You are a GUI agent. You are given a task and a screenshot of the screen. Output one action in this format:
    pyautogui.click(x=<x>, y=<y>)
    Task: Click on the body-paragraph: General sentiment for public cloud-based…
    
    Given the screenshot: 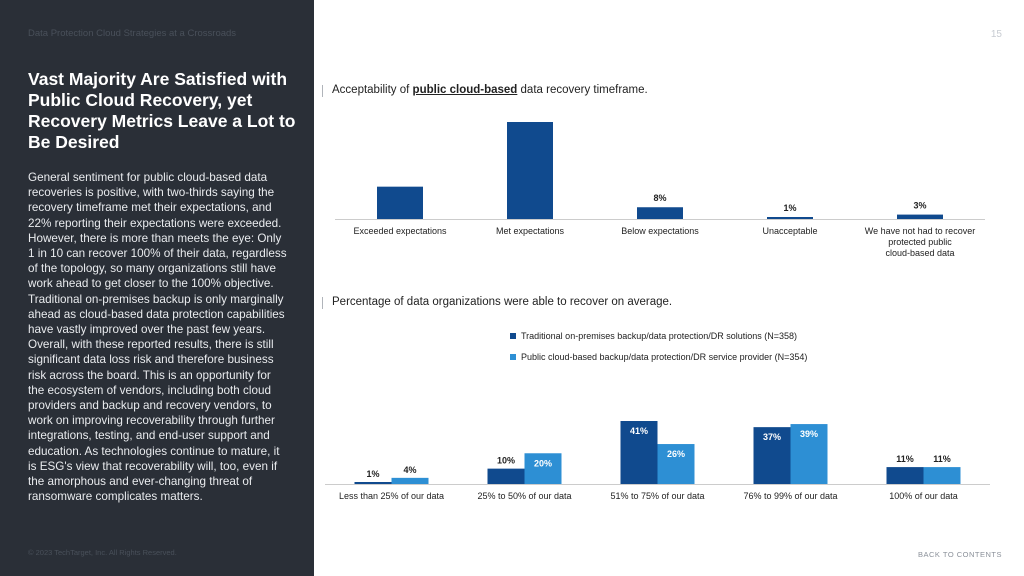 What is the action you would take?
    pyautogui.click(x=157, y=337)
    